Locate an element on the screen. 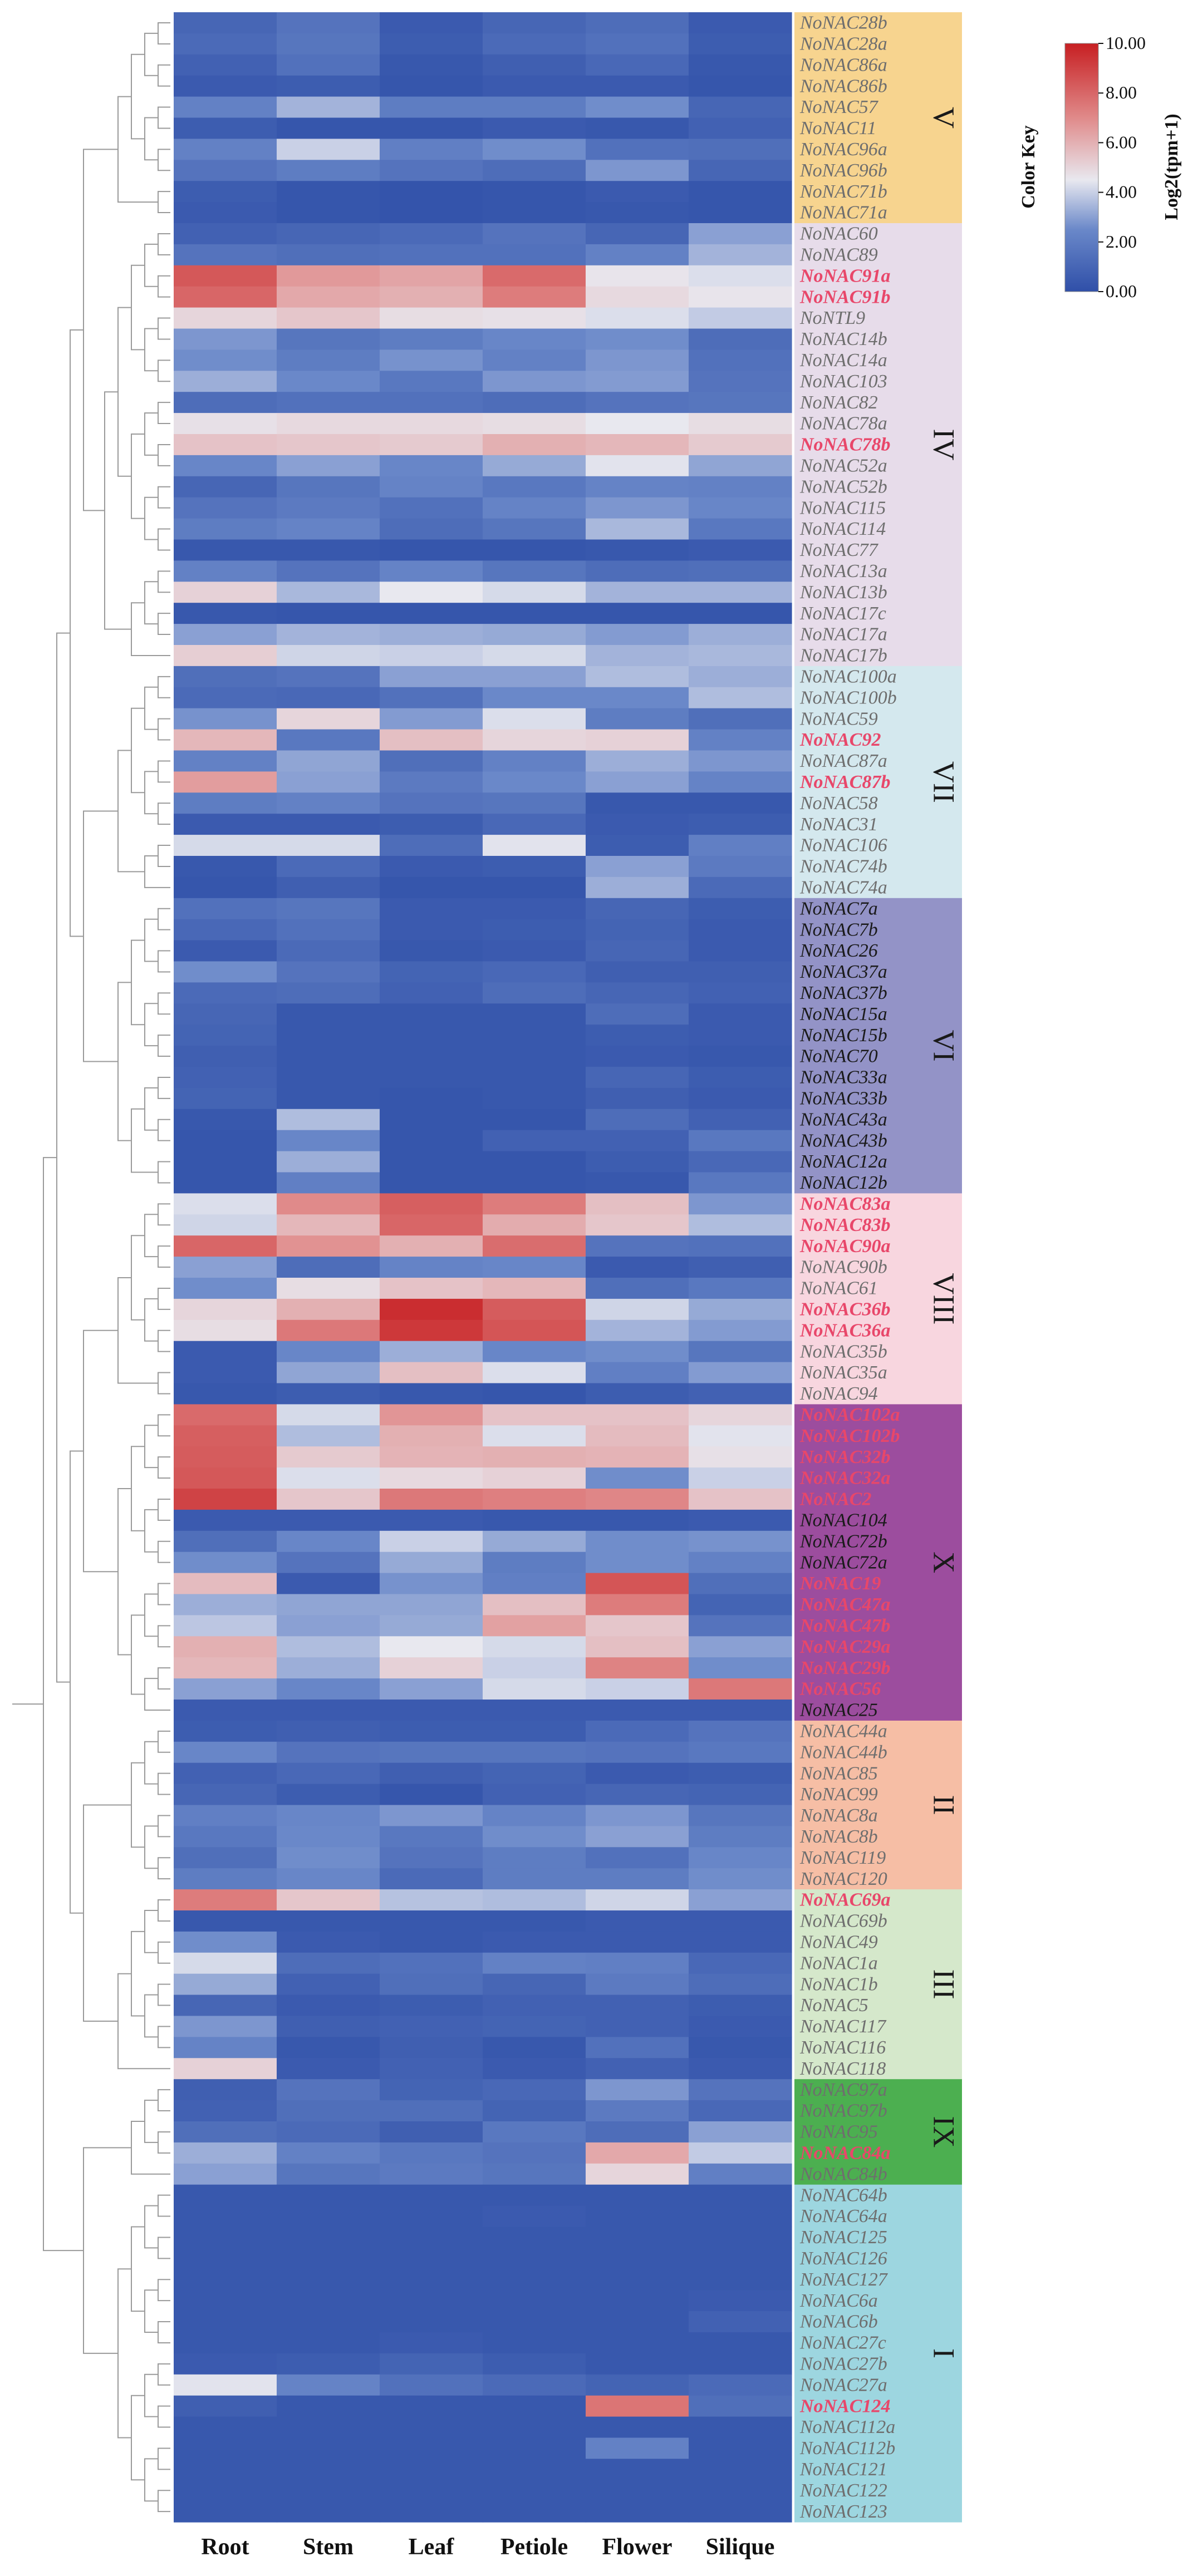 This screenshot has height=2576, width=1188. gene-label: NoNAC11 is located at coordinates (837, 128).